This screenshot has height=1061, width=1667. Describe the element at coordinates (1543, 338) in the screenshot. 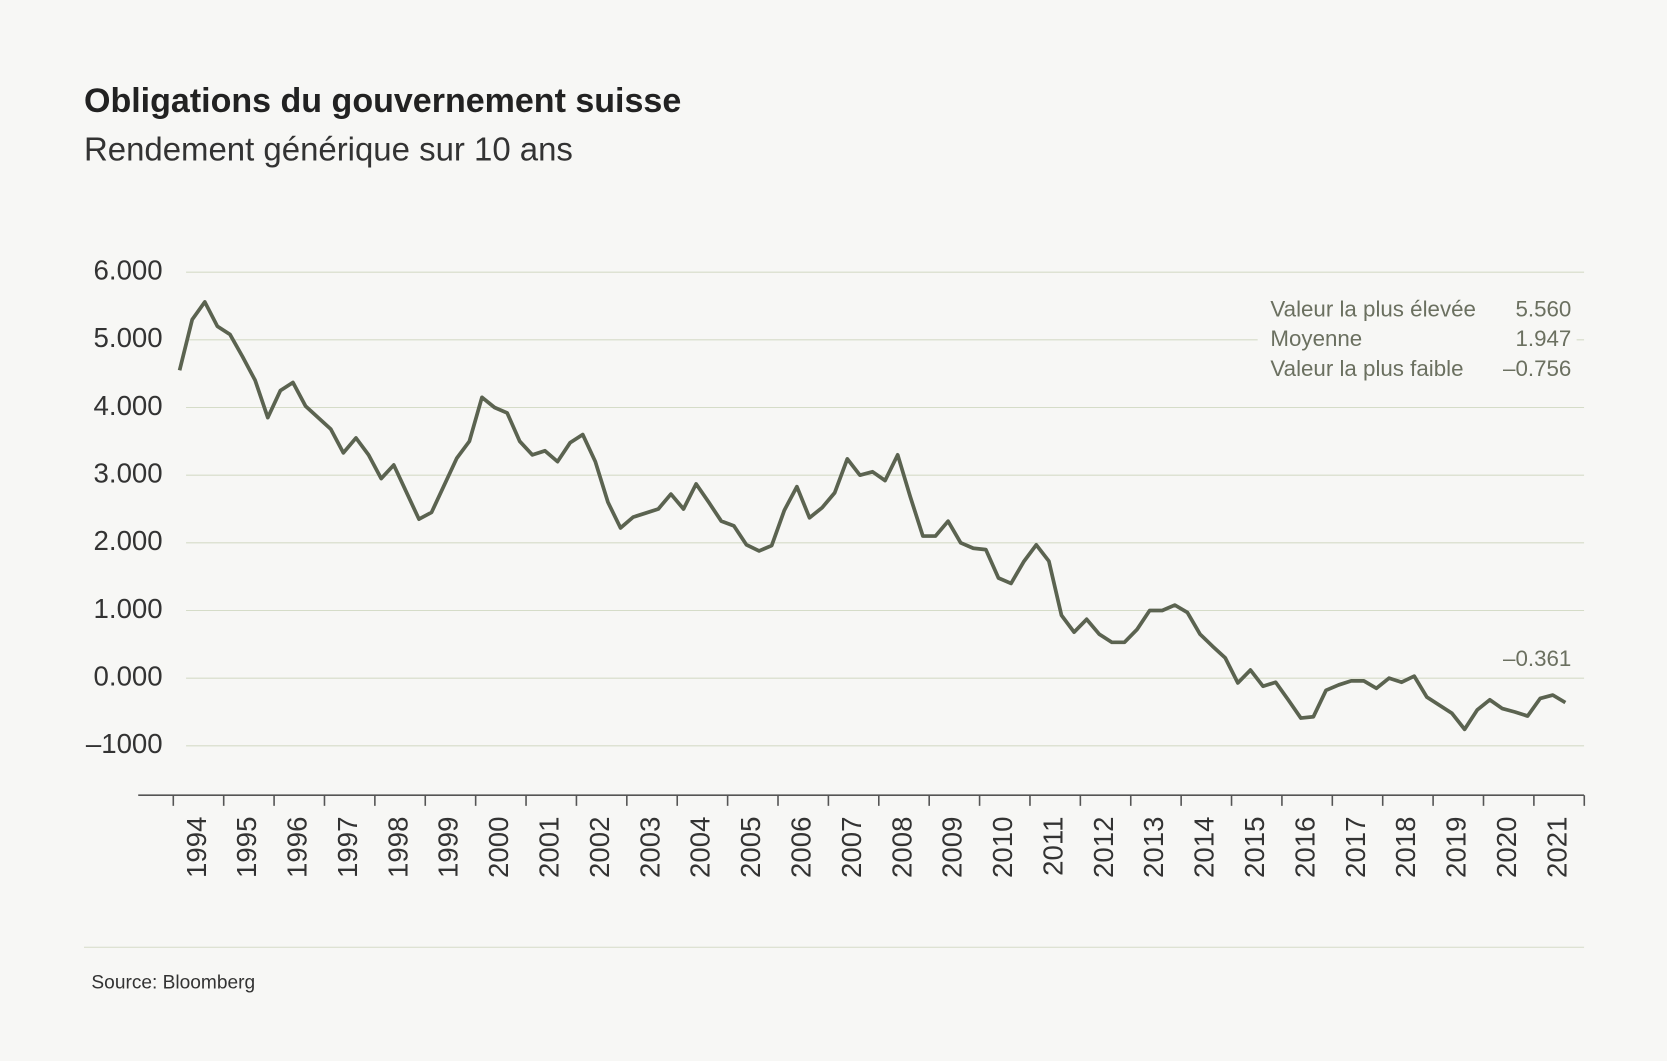

I see `stat-value: 1.947` at that location.